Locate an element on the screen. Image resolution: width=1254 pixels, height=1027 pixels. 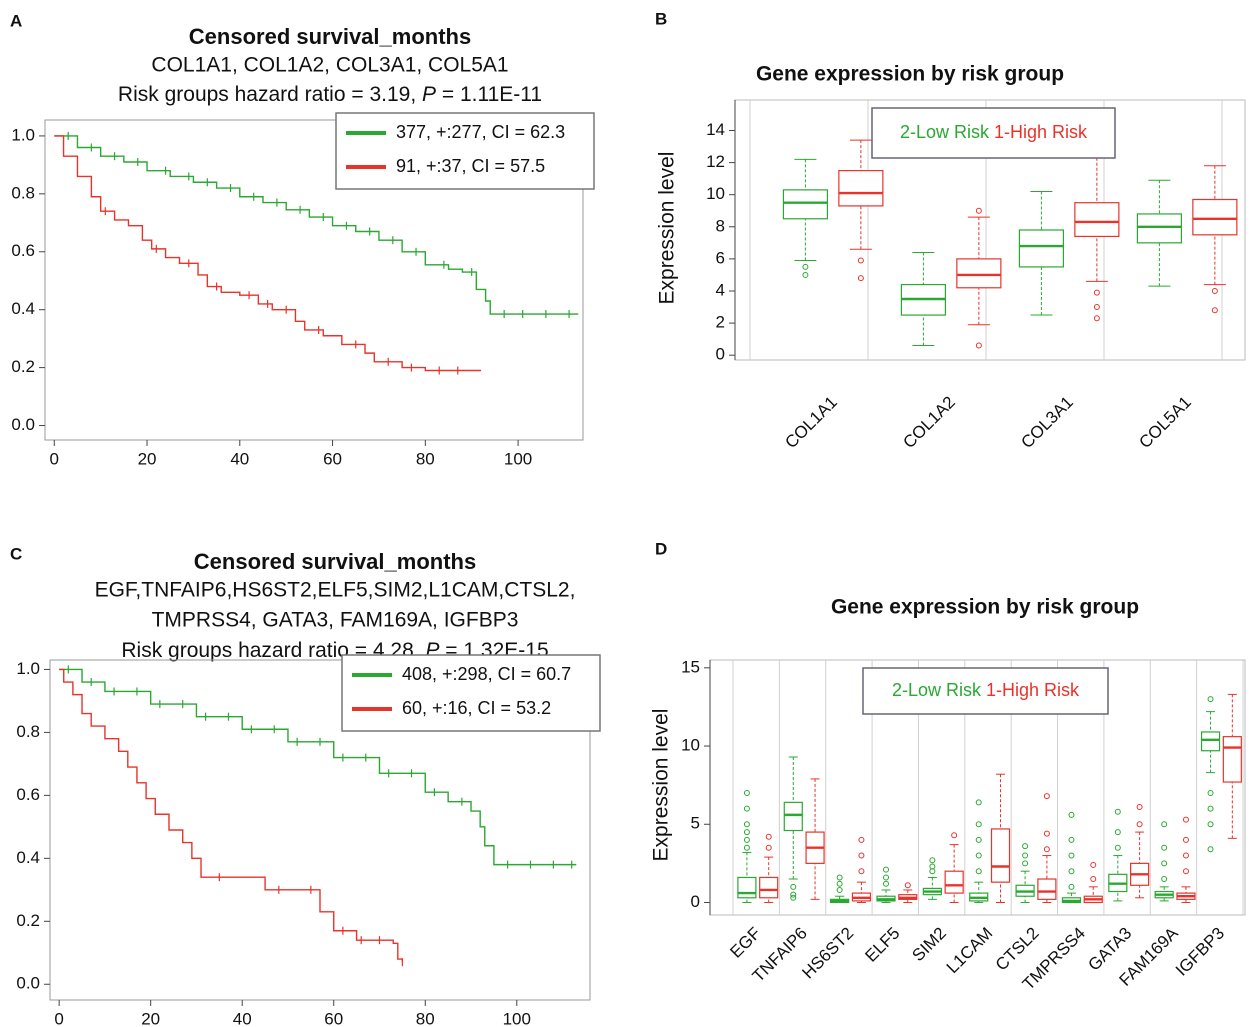
y-tick-label: 1.0 is located at coordinates (28, 668).